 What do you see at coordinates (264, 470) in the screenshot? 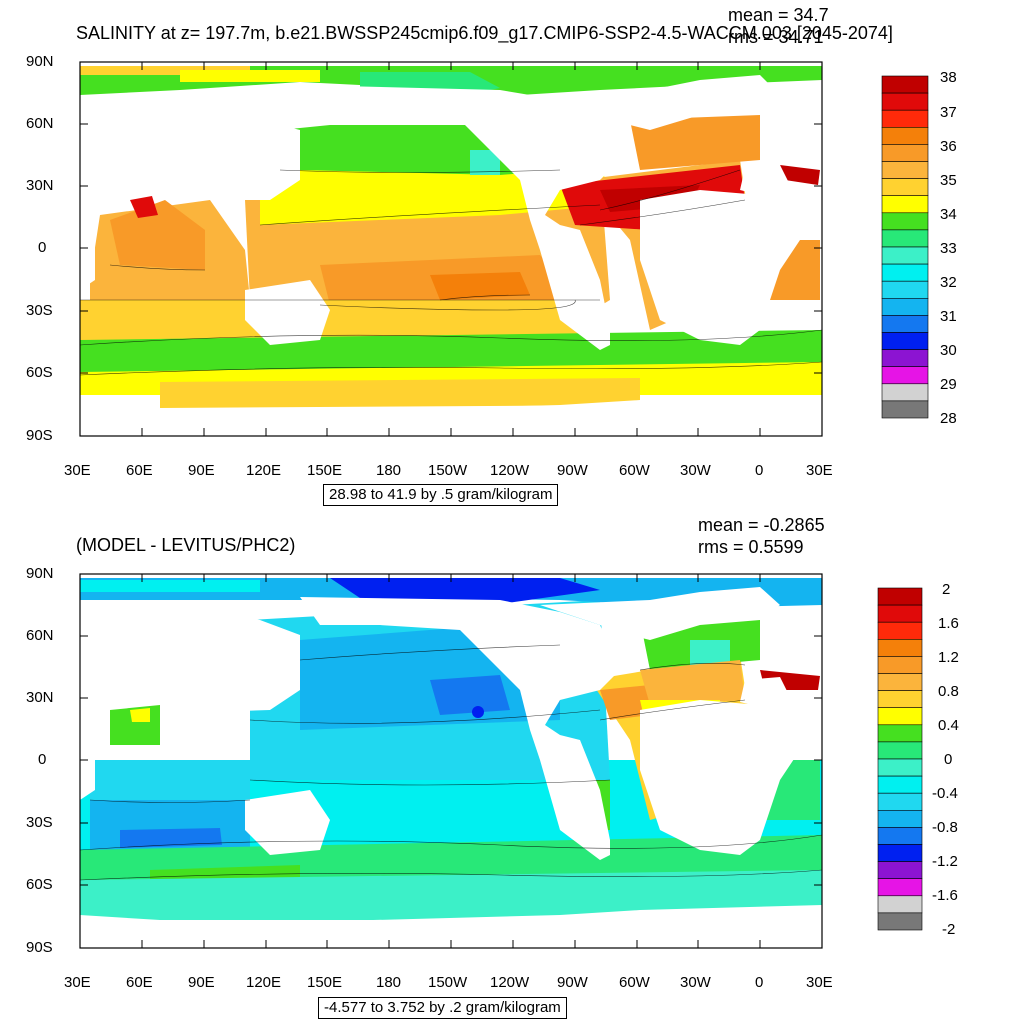
I see `top-lon-label: 120E` at bounding box center [264, 470].